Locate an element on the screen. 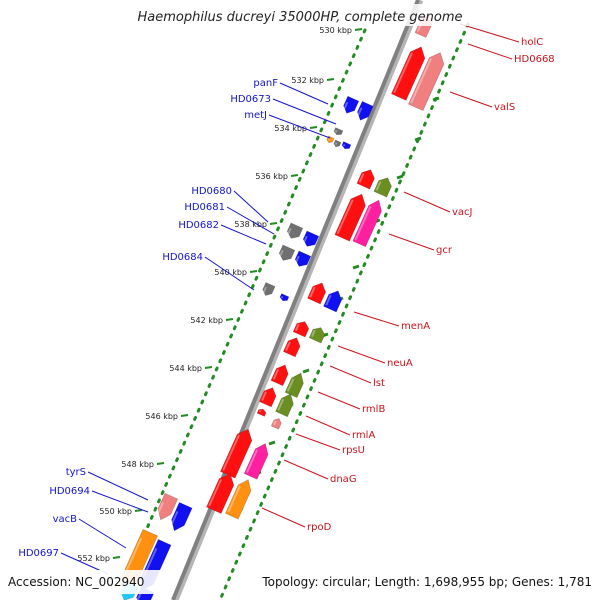 The height and width of the screenshot is (600, 600). gene-rpoD-b-body is located at coordinates (238, 499).